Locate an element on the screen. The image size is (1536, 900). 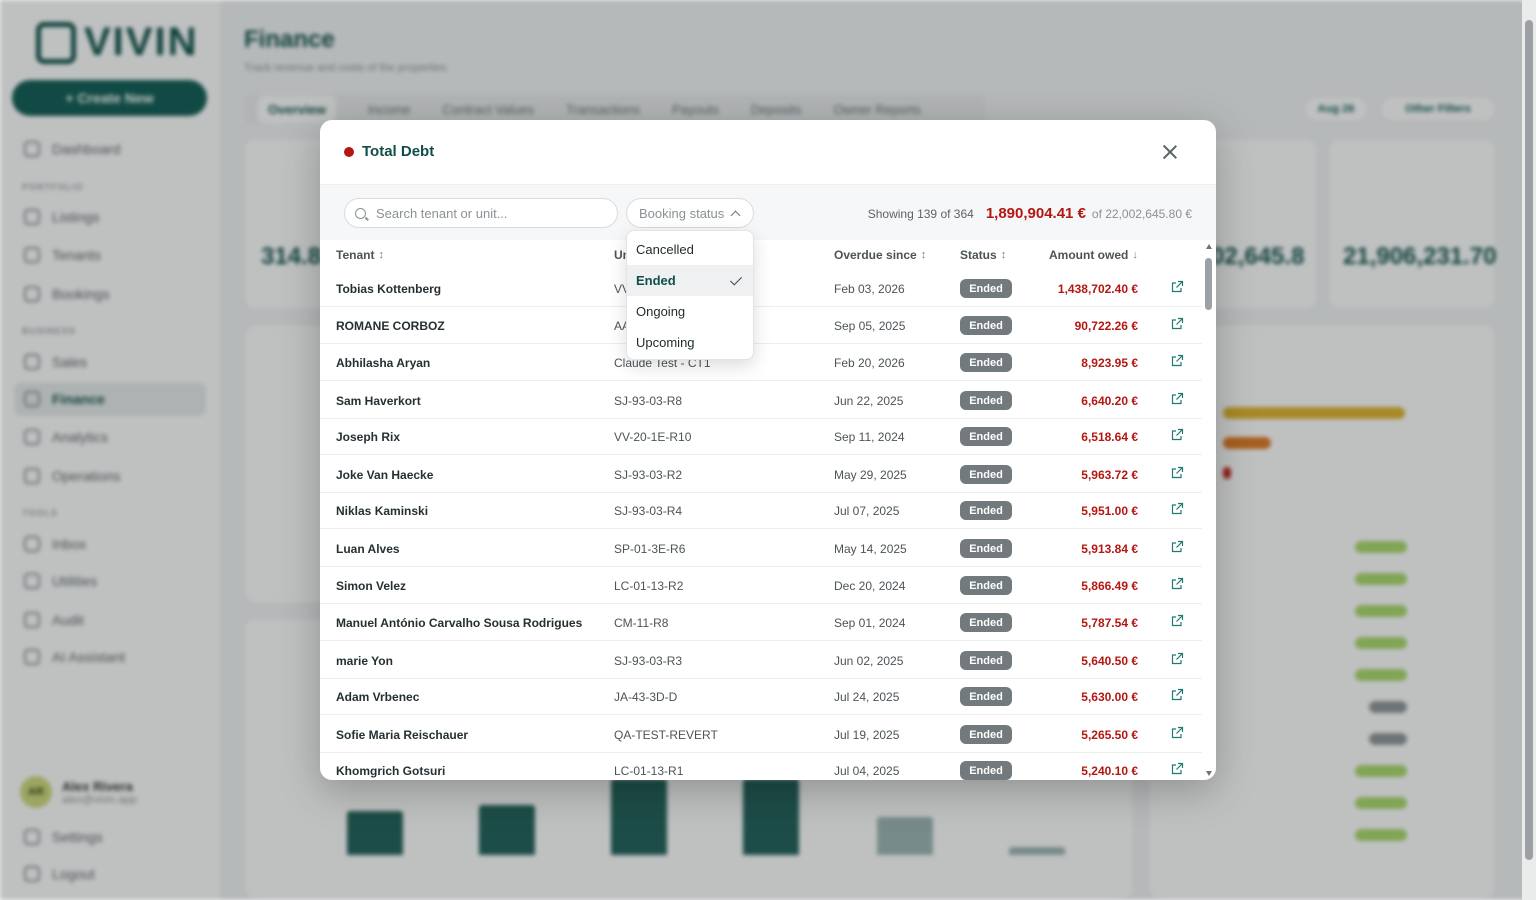
status-option-cancelled: Cancelled is located at coordinates (690, 249).